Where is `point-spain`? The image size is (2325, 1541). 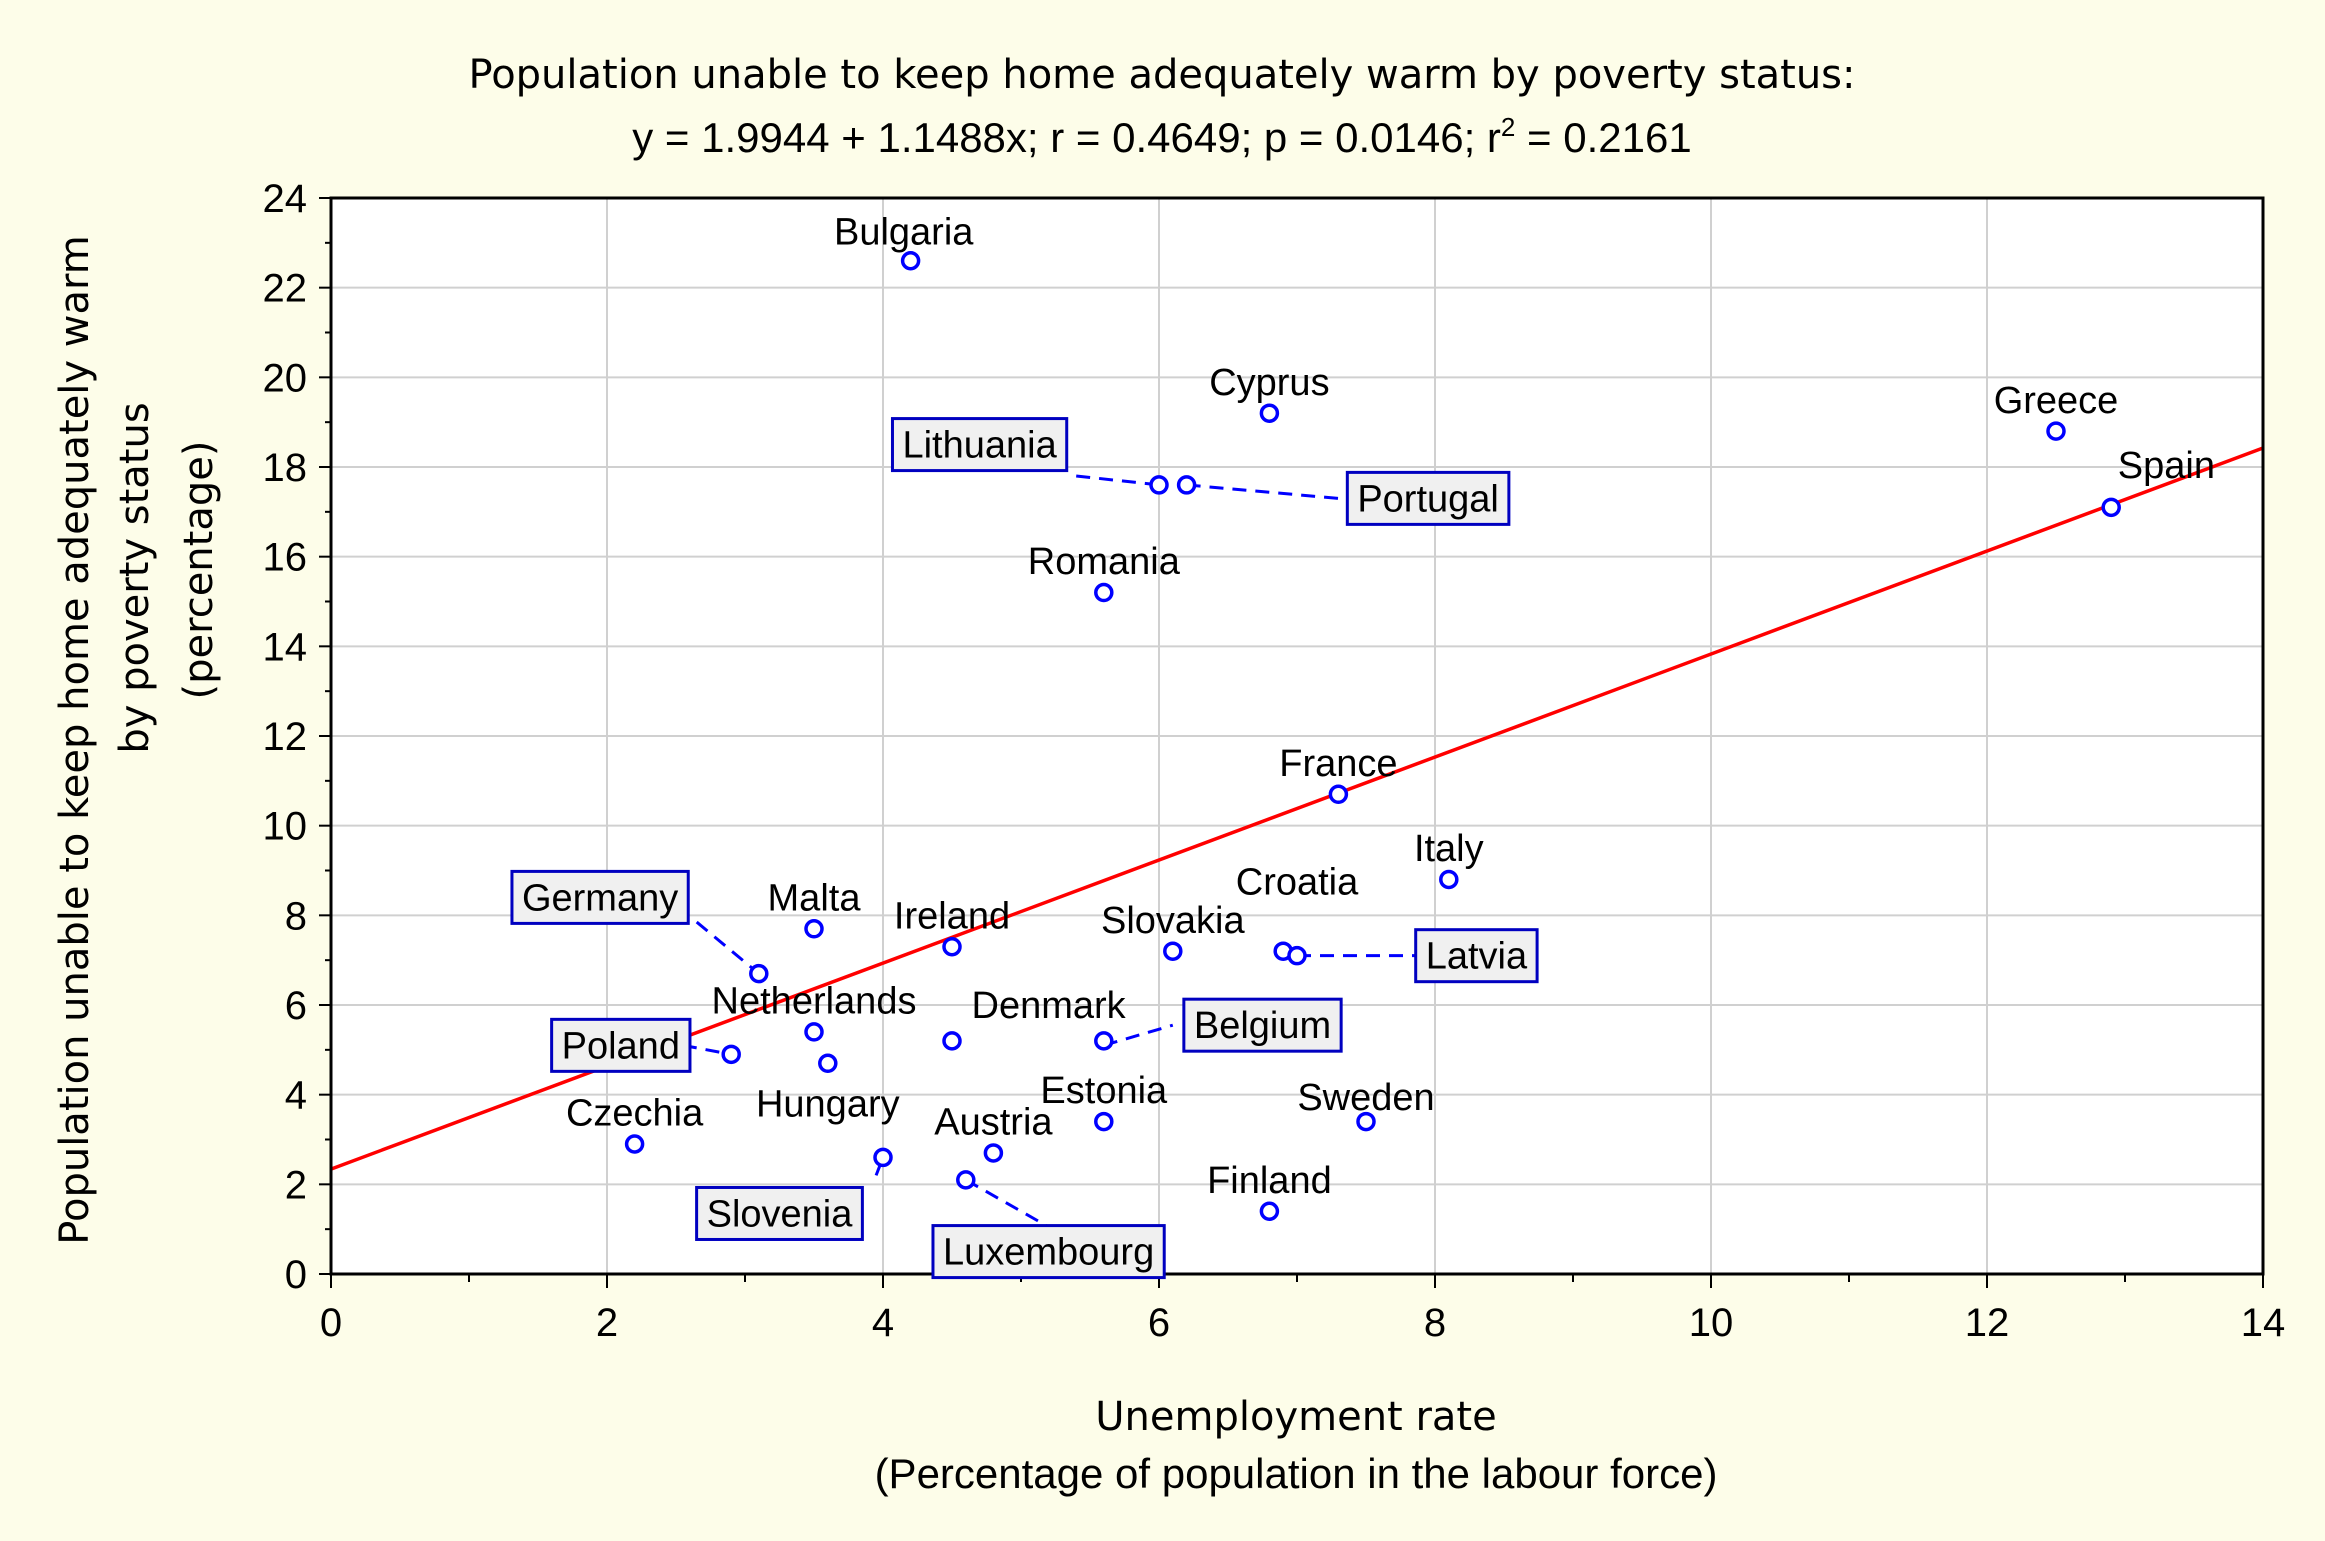
point-spain is located at coordinates (2111, 507).